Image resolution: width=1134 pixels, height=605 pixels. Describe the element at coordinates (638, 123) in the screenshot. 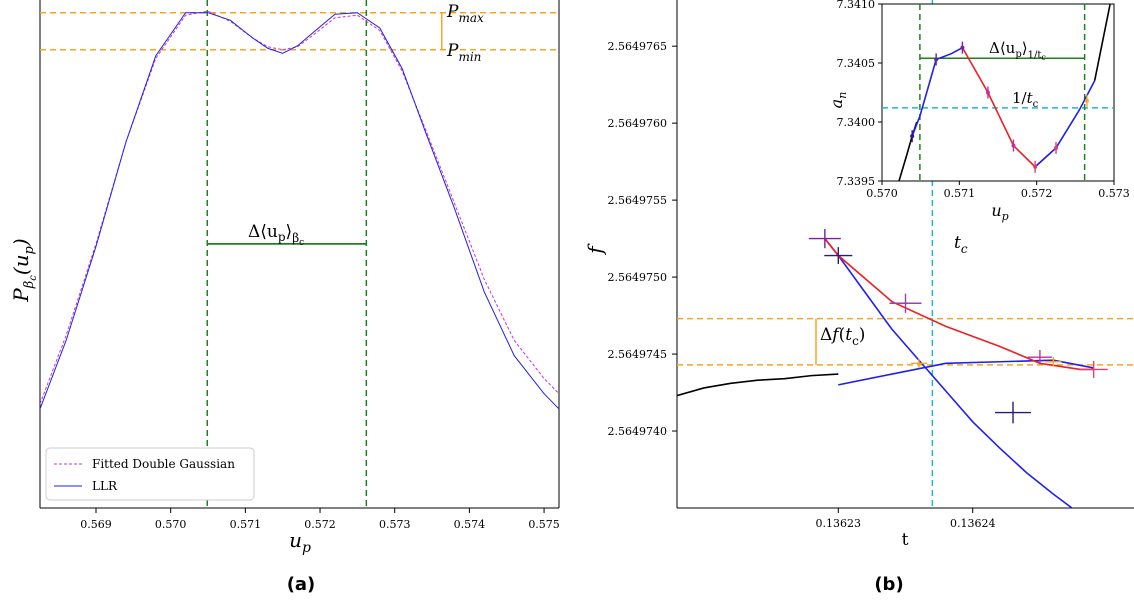

I see `panel-b-y-tick-label: 2.5649760` at that location.